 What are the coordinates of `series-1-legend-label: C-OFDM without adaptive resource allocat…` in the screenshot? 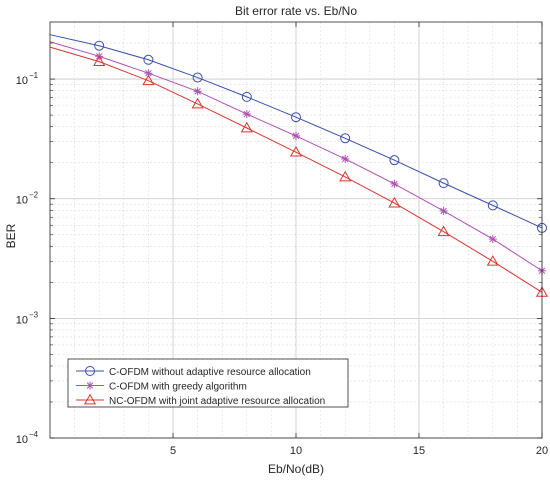 It's located at (210, 372).